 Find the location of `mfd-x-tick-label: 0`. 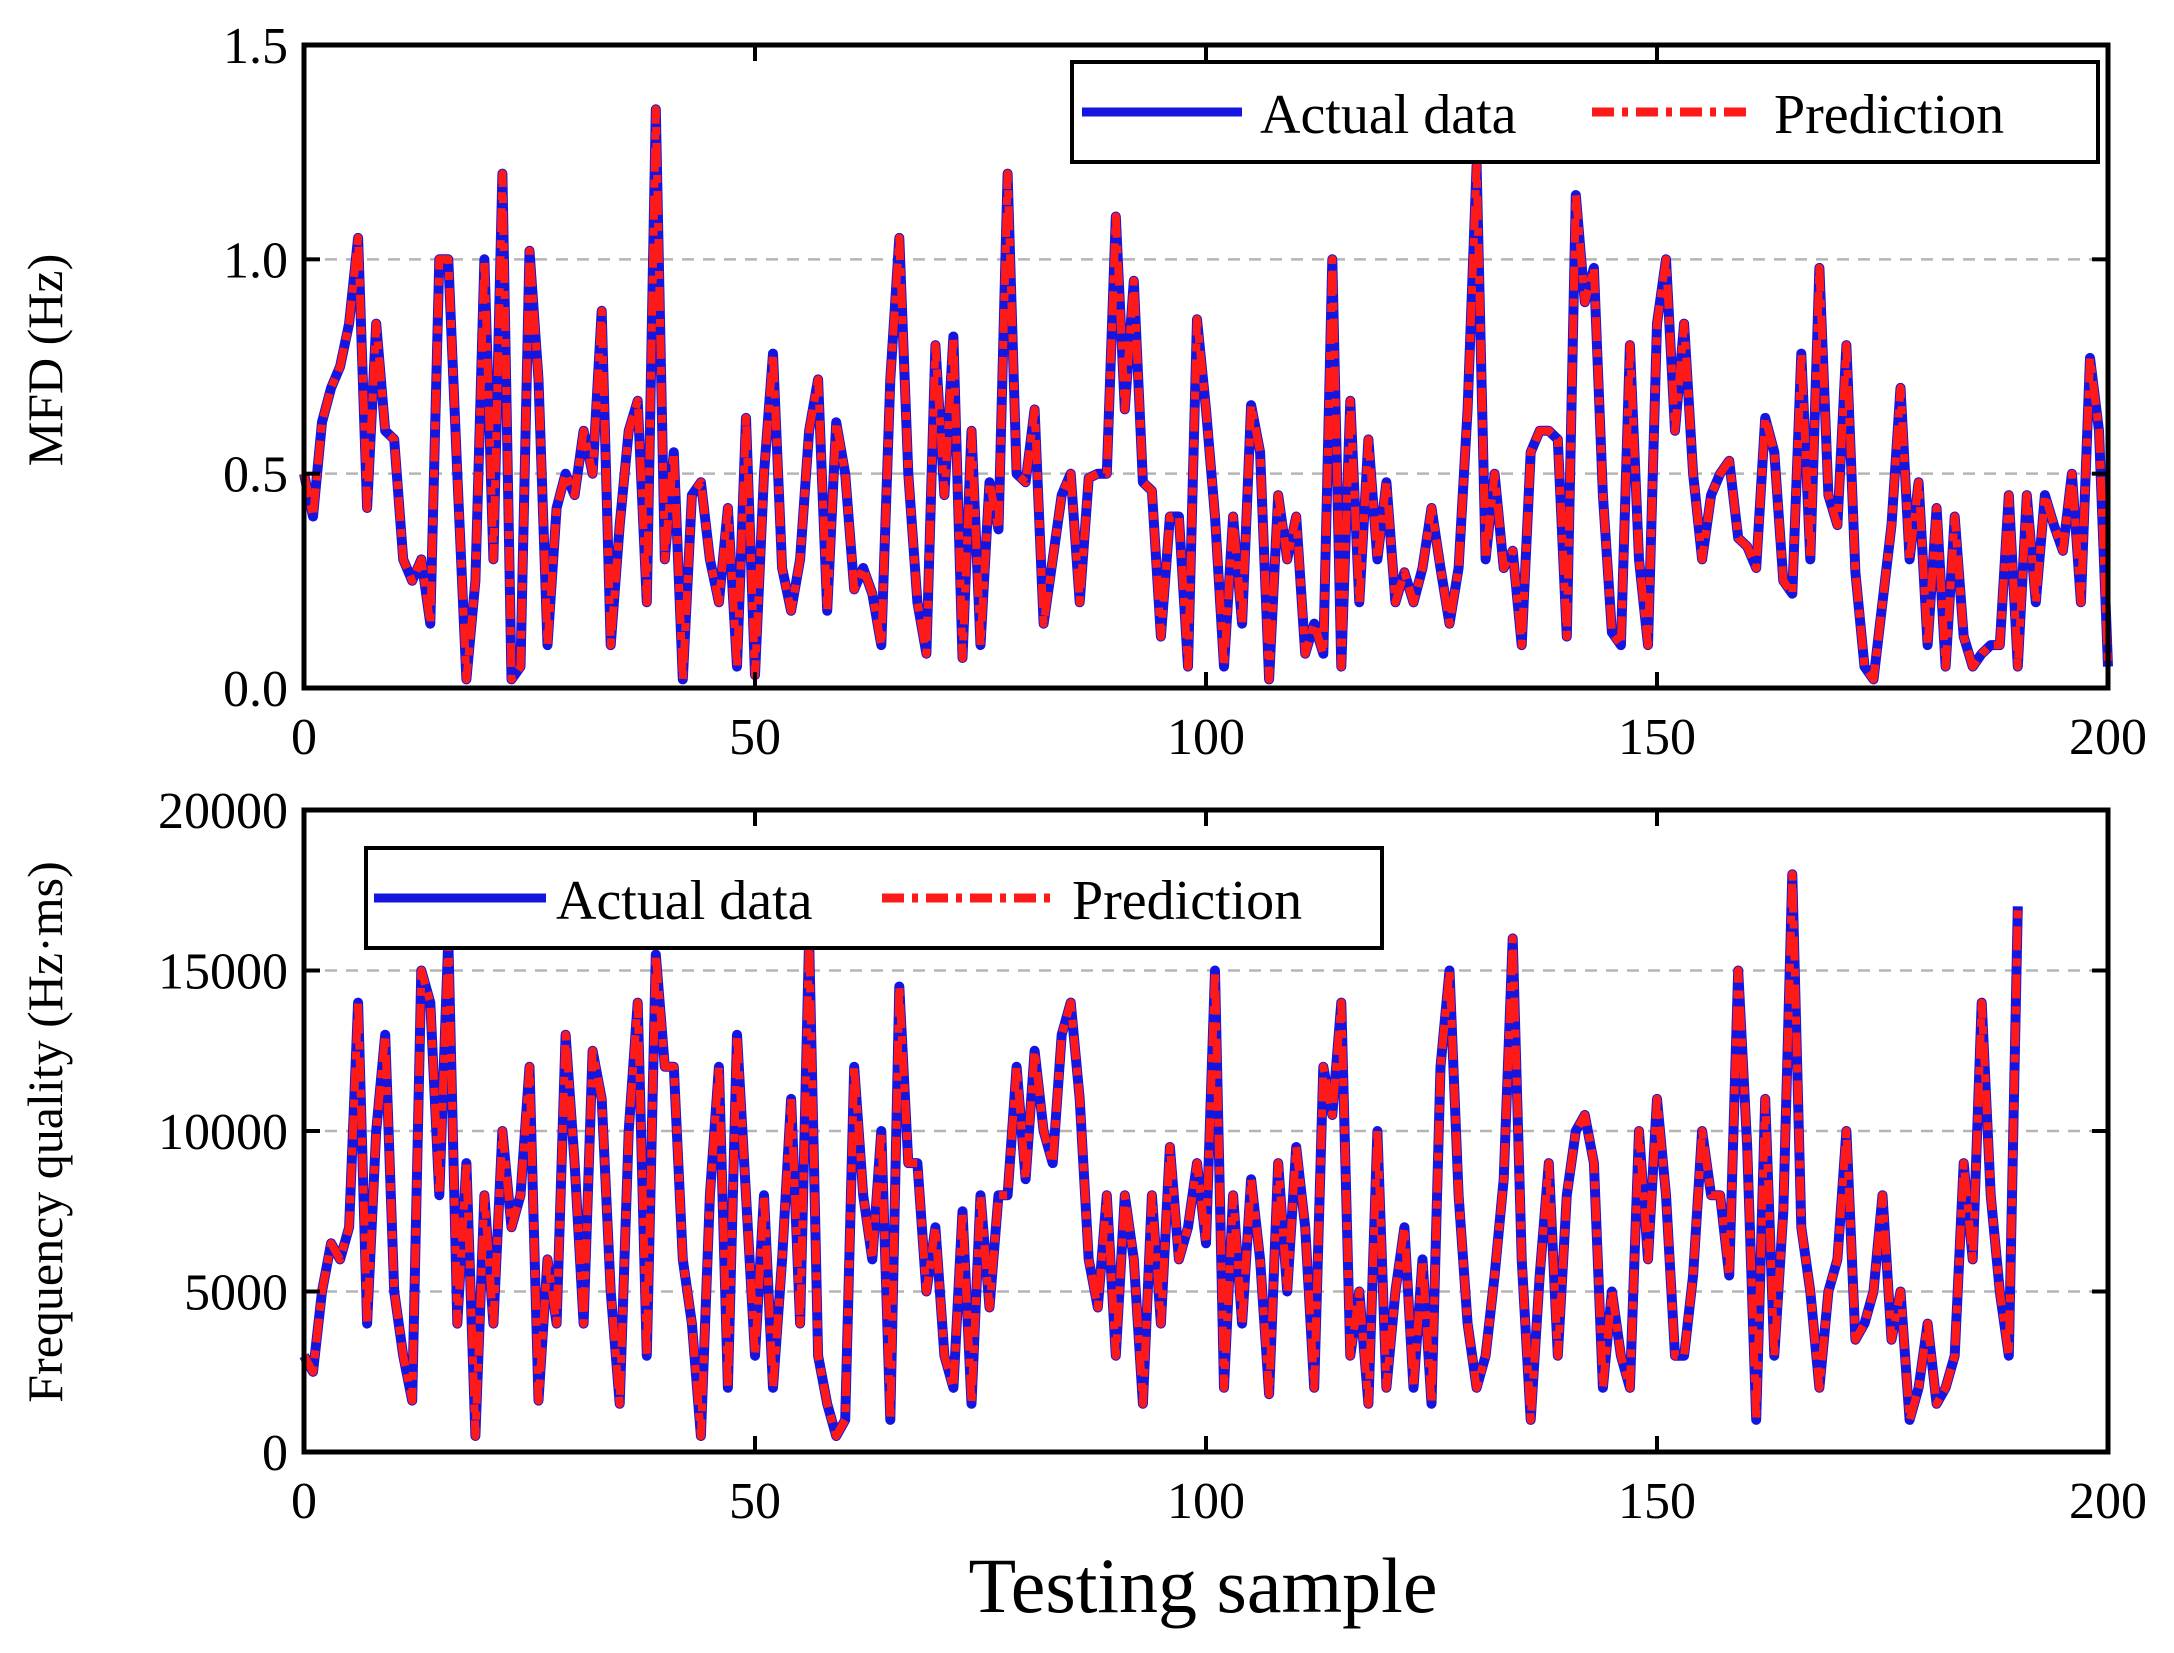

mfd-x-tick-label: 0 is located at coordinates (304, 737).